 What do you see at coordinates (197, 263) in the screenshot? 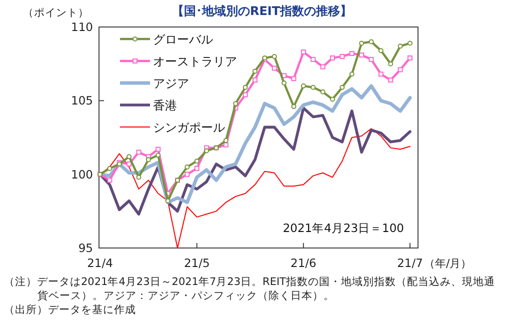
I see `x-tick-label: 21/5` at bounding box center [197, 263].